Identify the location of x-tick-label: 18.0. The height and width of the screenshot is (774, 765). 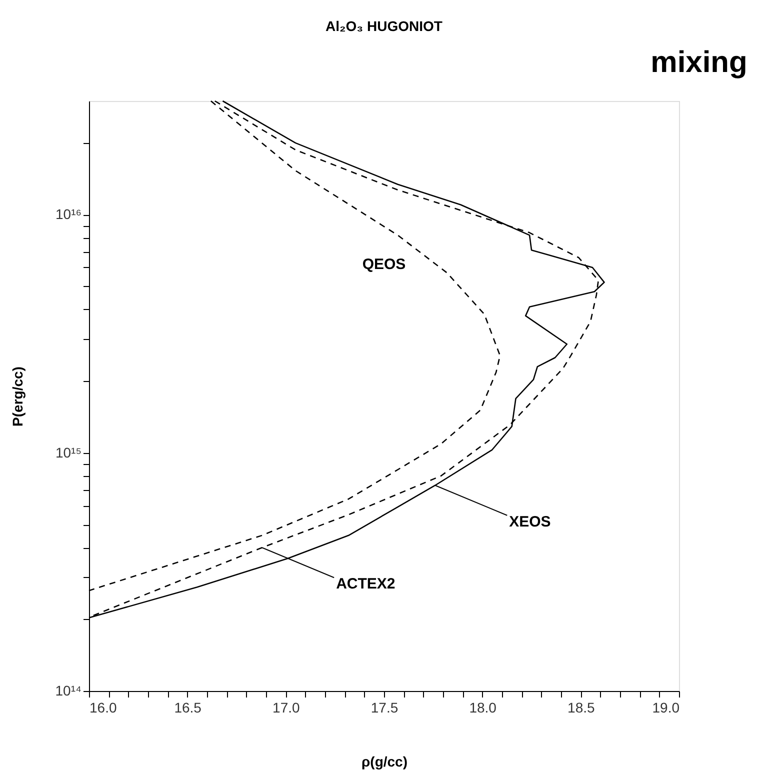
(483, 708).